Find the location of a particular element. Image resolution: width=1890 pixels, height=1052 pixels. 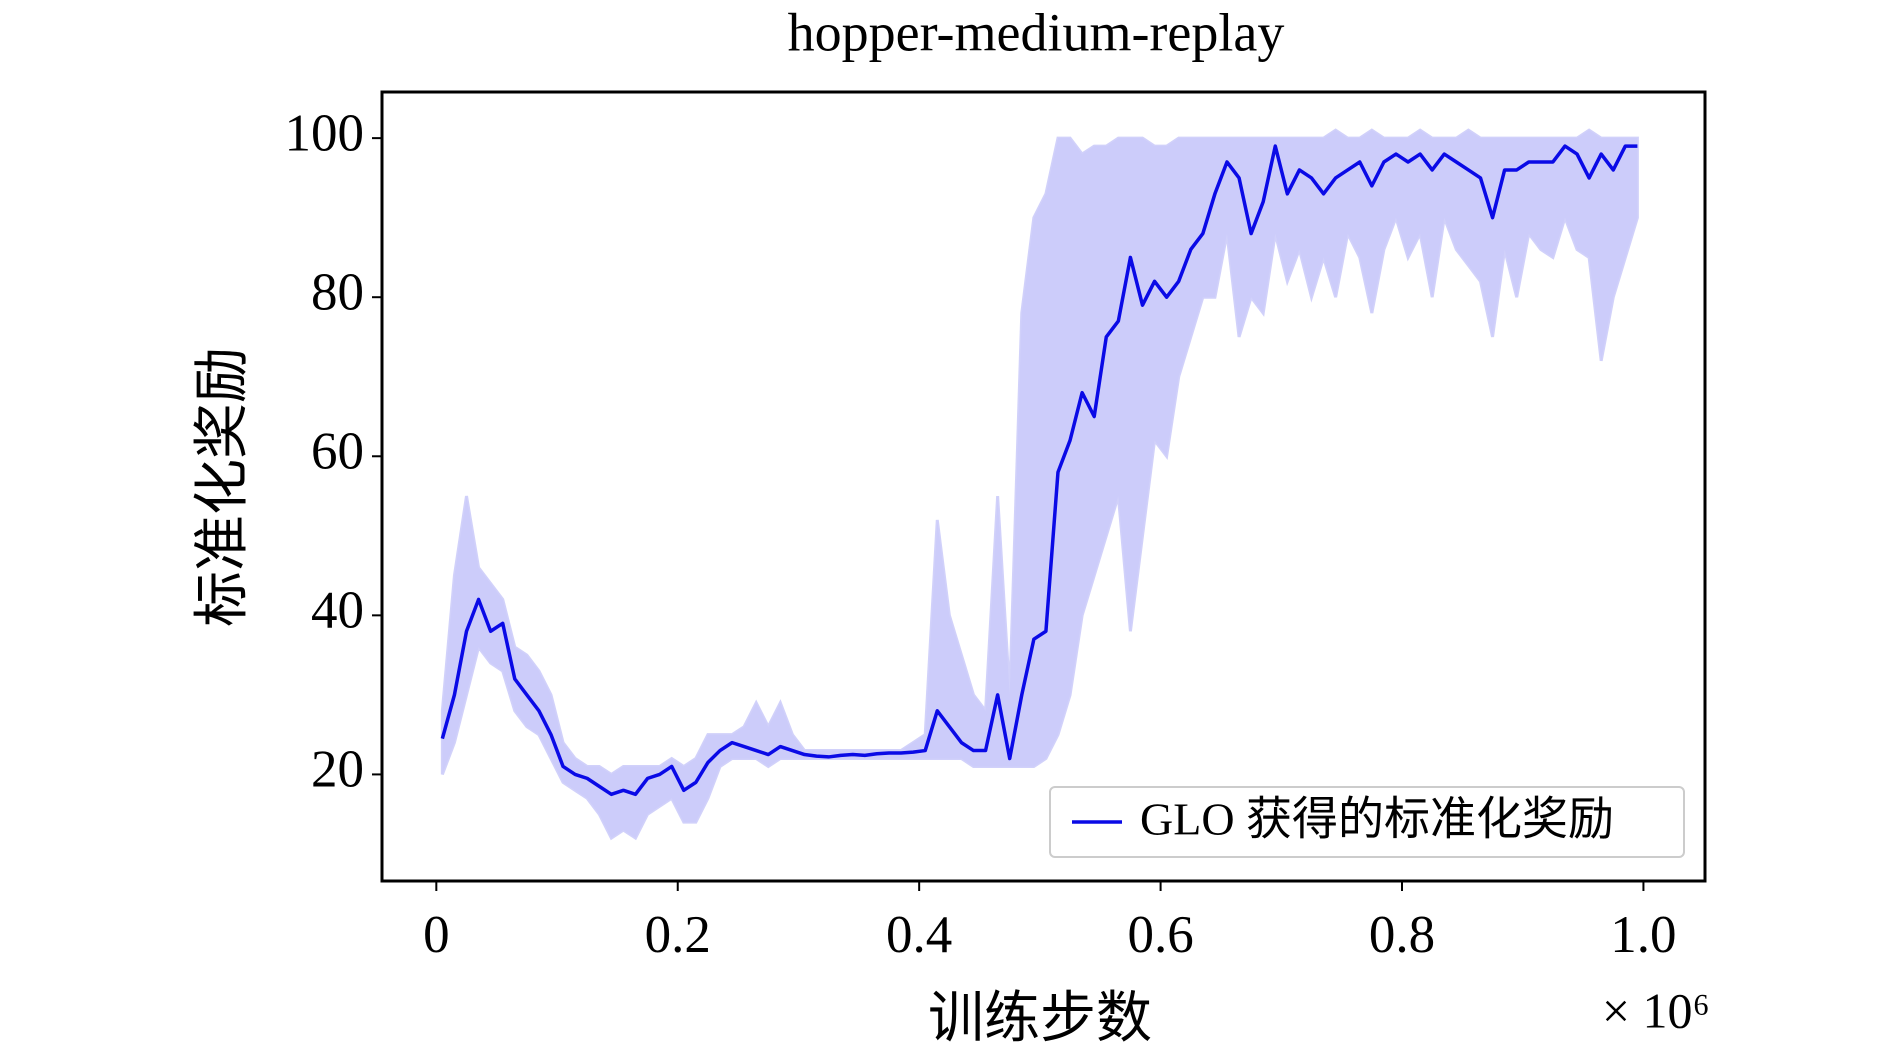

y-tick-label: 100 is located at coordinates (325, 133).